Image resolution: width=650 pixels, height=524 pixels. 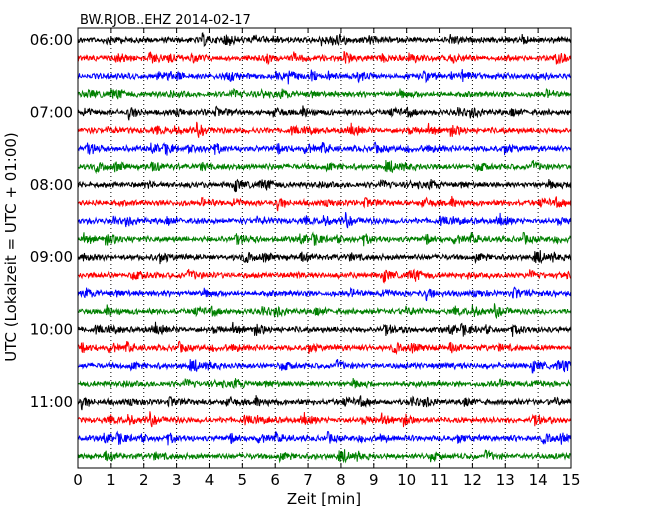 I want to click on x-tick-label: 13, so click(x=505, y=480).